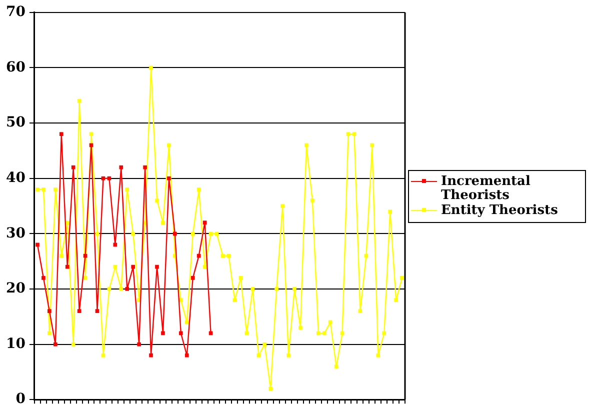 The height and width of the screenshot is (412, 591). I want to click on legend-label: Incremental Theorists, so click(486, 188).